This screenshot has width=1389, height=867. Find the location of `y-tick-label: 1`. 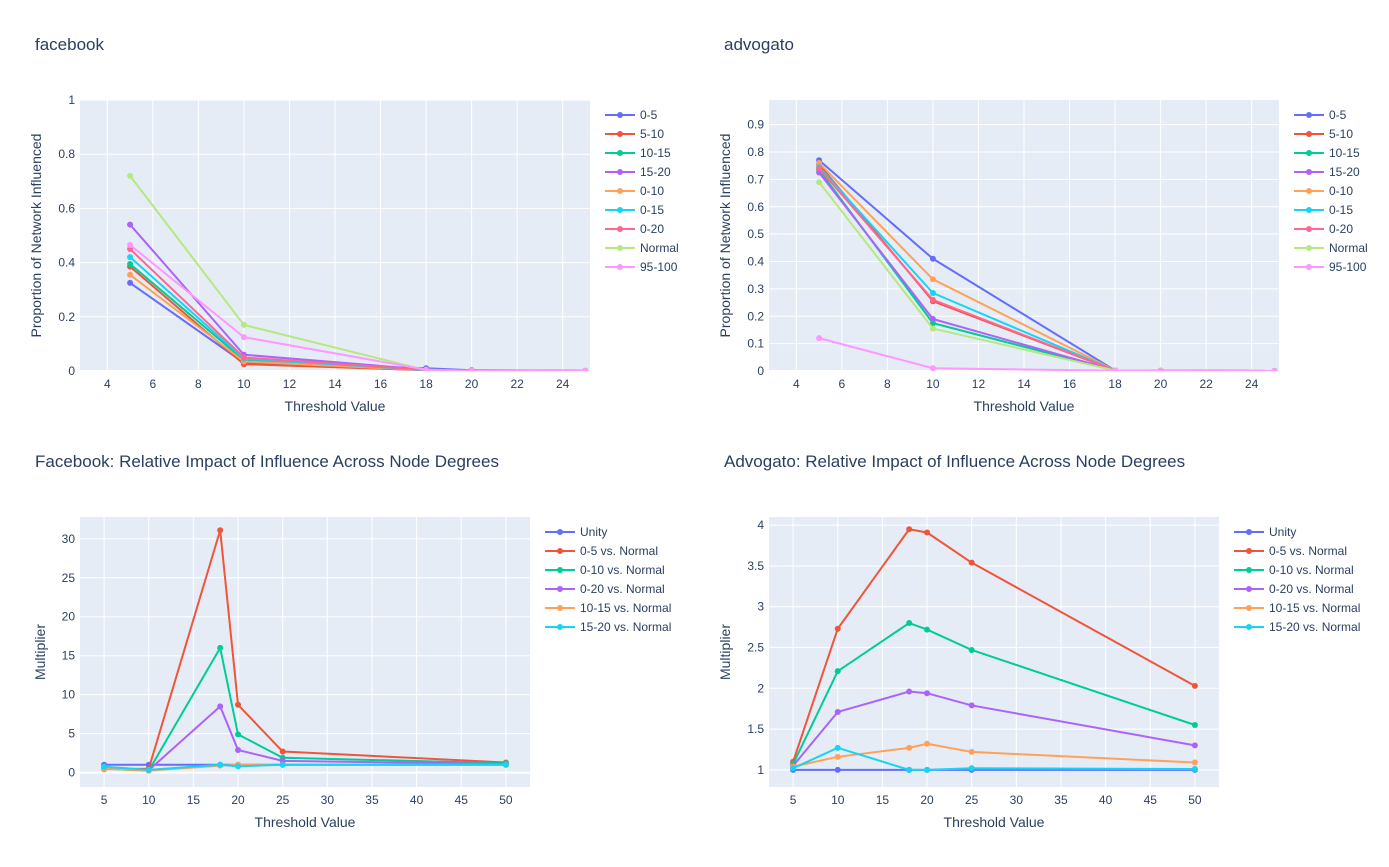

y-tick-label: 1 is located at coordinates (71, 100).